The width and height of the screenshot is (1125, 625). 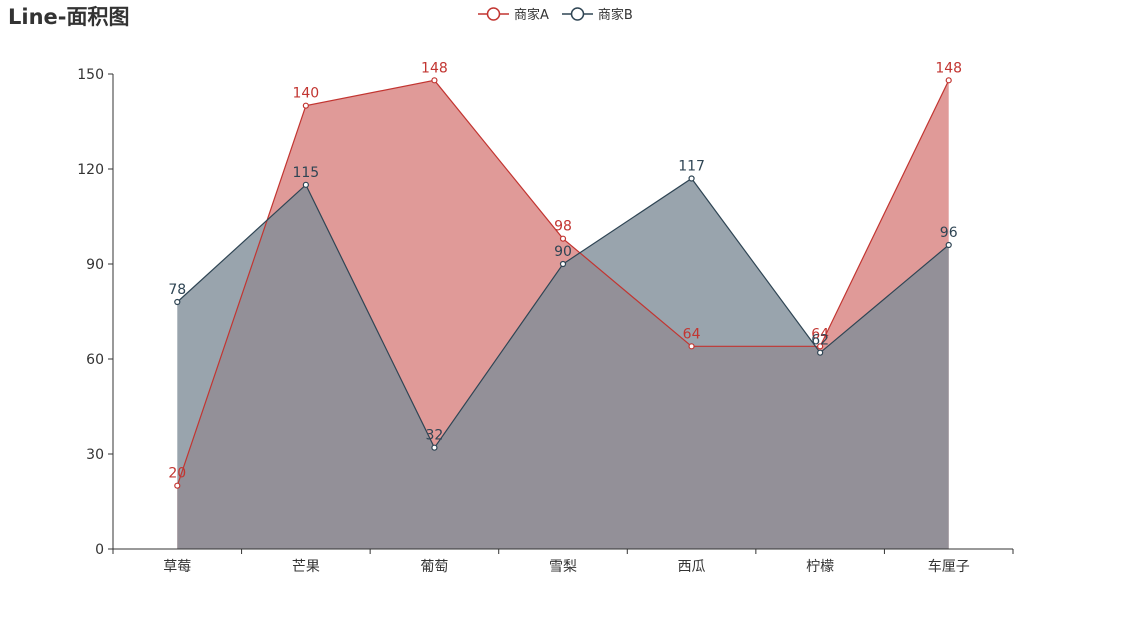 I want to click on series-0-data-label-0: 20, so click(x=177, y=474).